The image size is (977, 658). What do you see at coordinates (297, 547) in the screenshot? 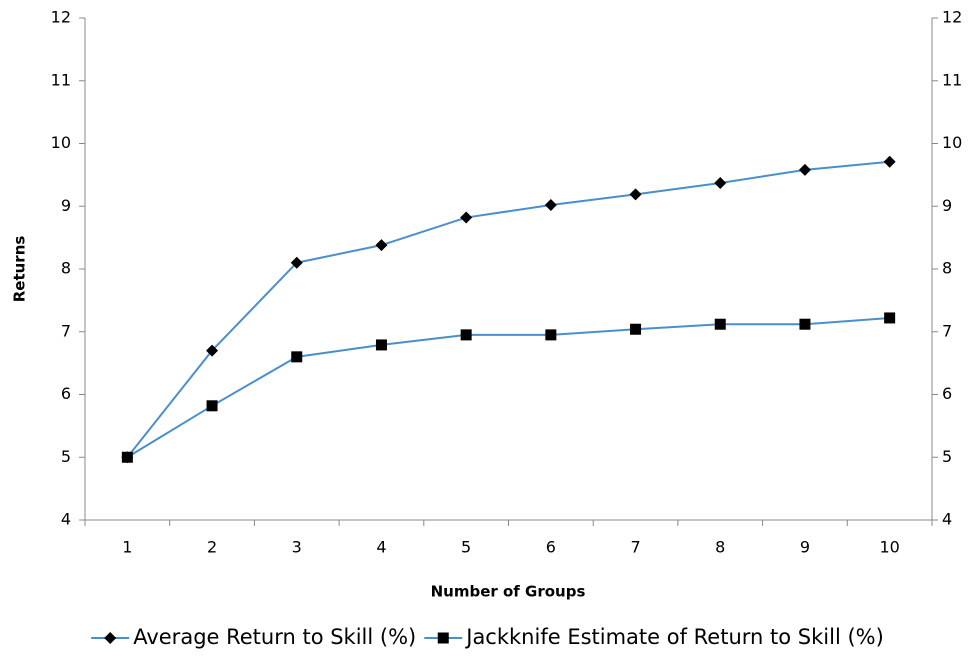
I see `x-tick-label: 3` at bounding box center [297, 547].